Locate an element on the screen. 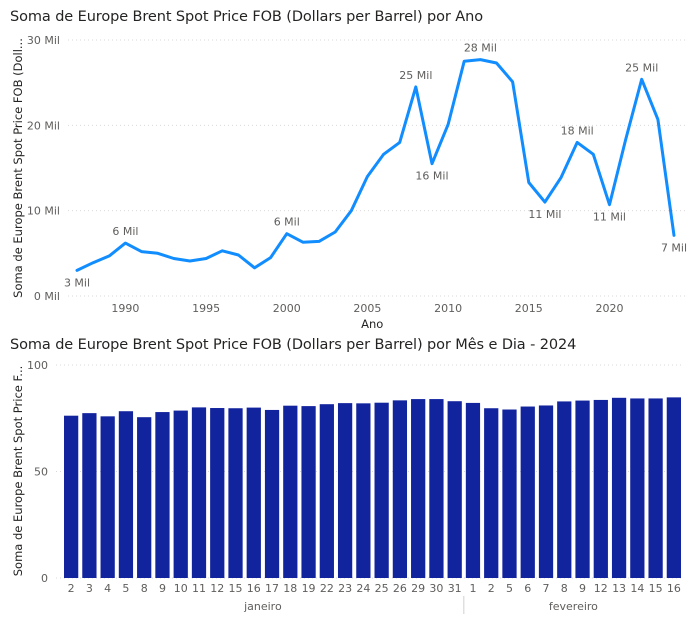 The height and width of the screenshot is (618, 698). y-tick-label: 100 is located at coordinates (37, 365).